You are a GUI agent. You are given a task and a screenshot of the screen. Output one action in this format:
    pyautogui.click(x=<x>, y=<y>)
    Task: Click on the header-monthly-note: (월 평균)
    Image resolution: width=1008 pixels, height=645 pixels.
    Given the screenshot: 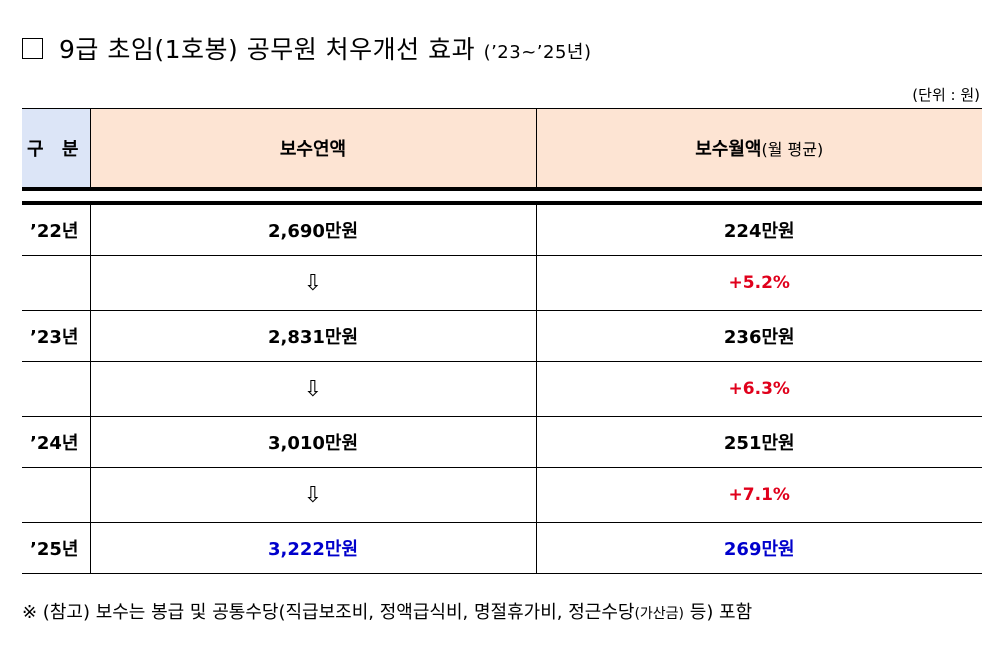 What is the action you would take?
    pyautogui.click(x=792, y=149)
    